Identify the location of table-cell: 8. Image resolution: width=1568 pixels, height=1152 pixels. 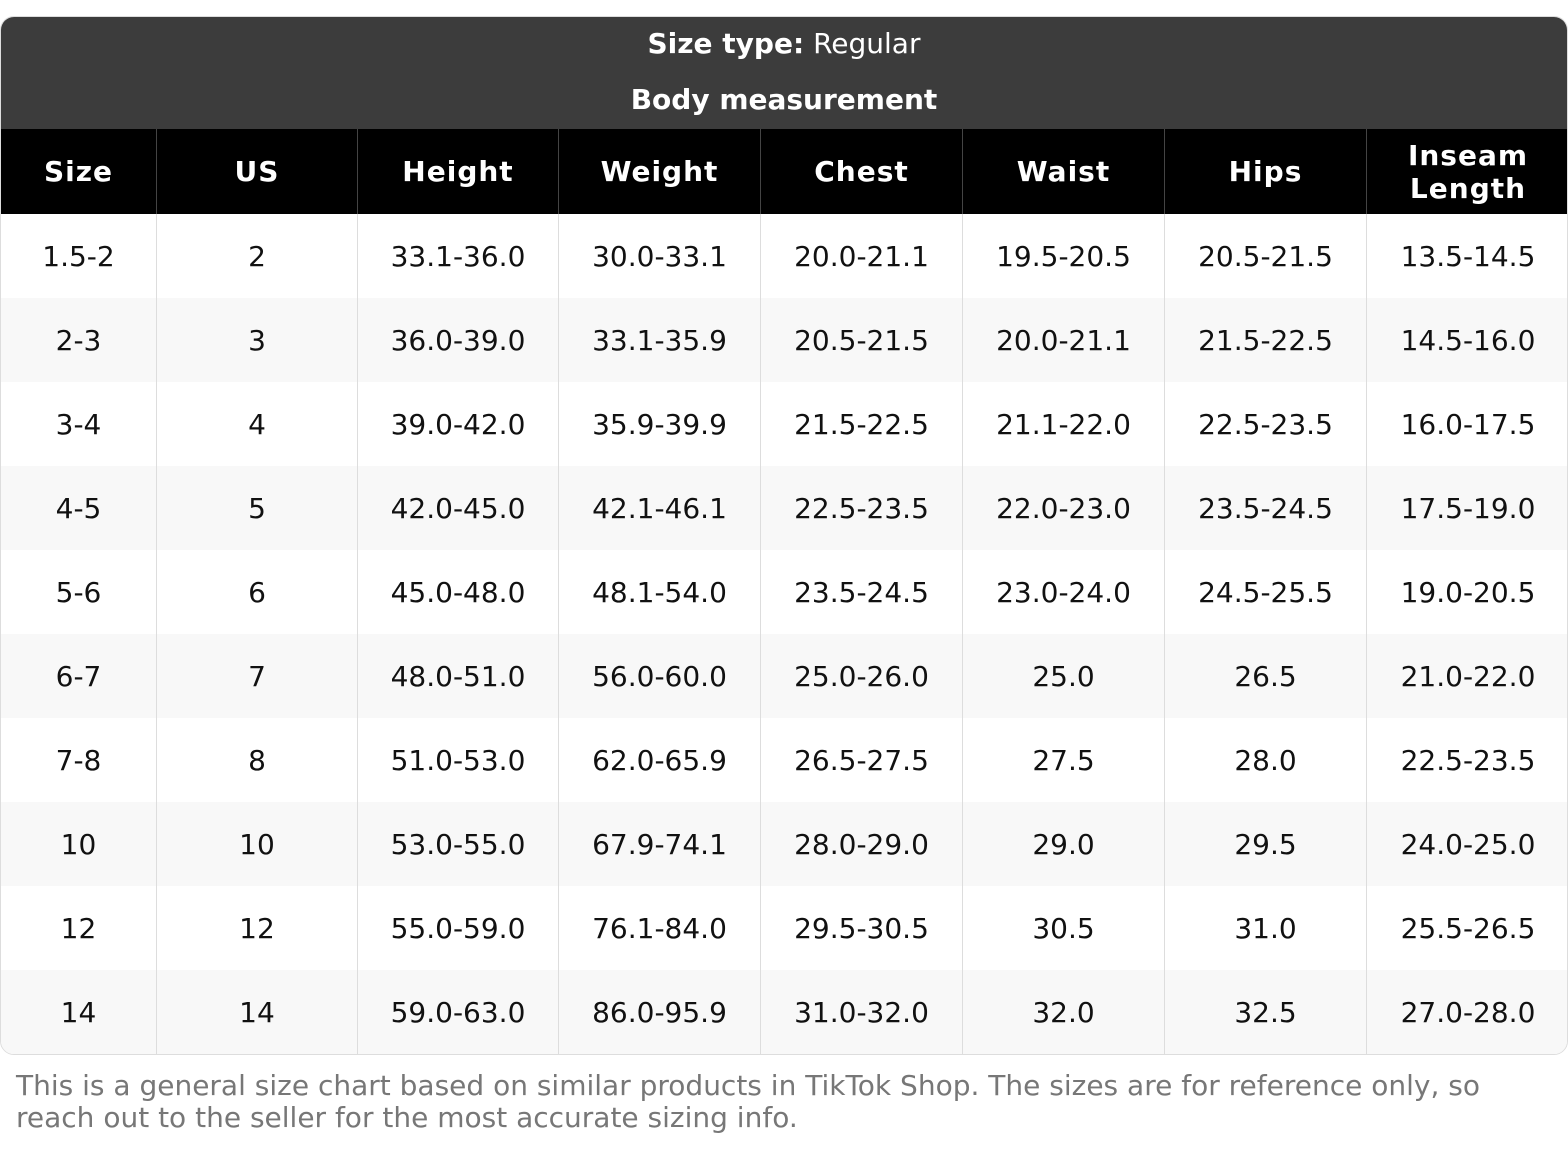
(256, 760).